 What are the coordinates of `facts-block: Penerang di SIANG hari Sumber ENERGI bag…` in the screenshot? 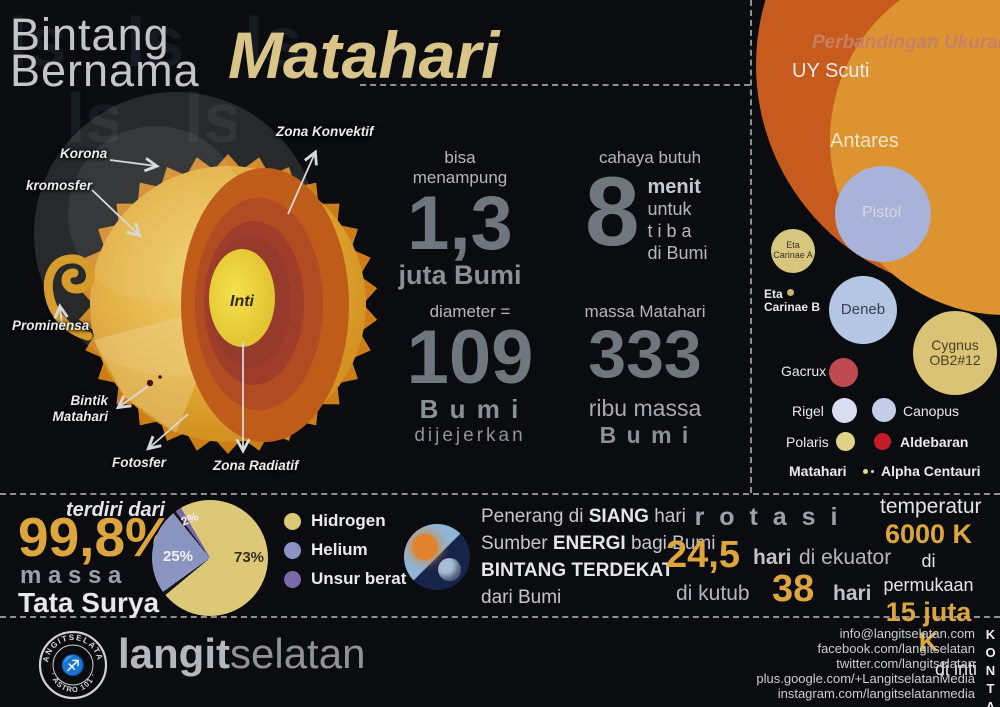 It's located at (598, 557).